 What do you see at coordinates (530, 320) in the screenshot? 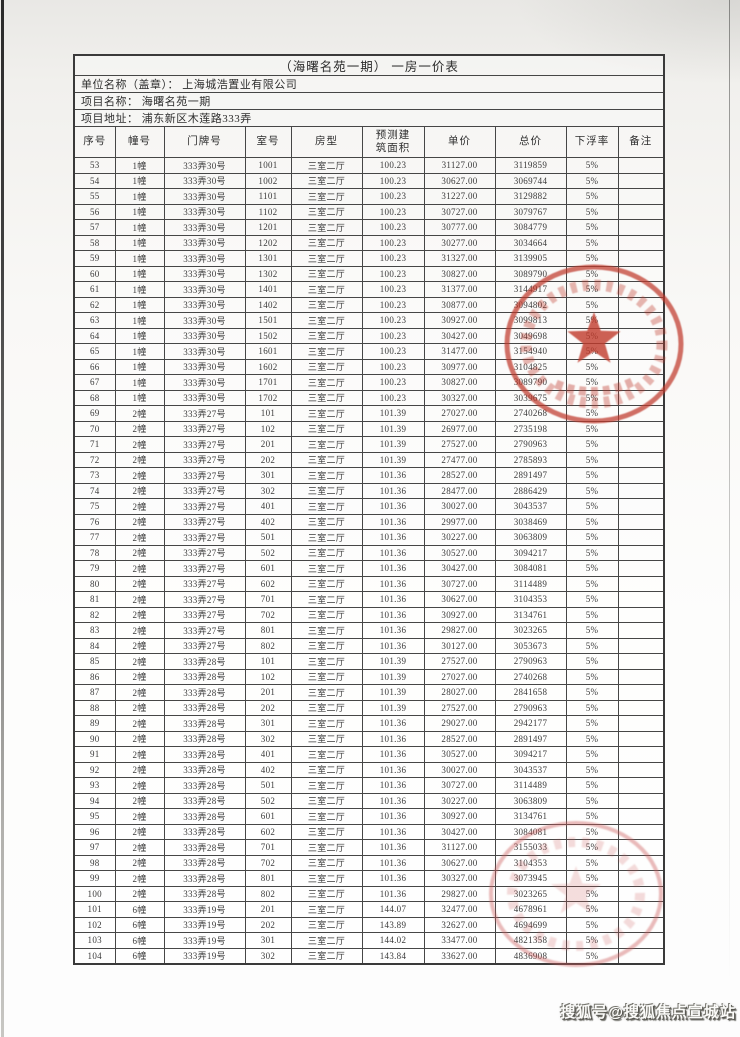
I see `table-cell: 3099813` at bounding box center [530, 320].